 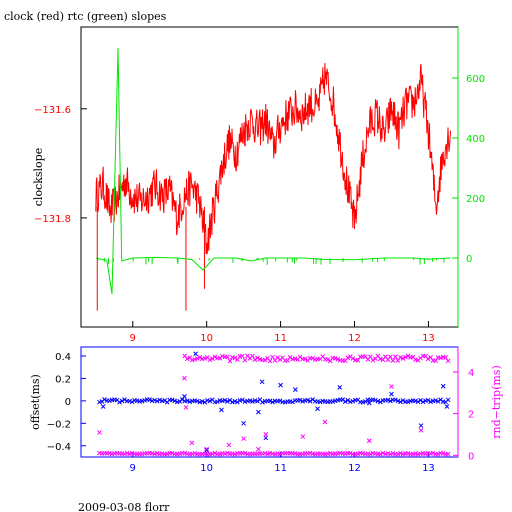 I want to click on bottom-left-tick-label: 0.2, so click(x=63, y=379).